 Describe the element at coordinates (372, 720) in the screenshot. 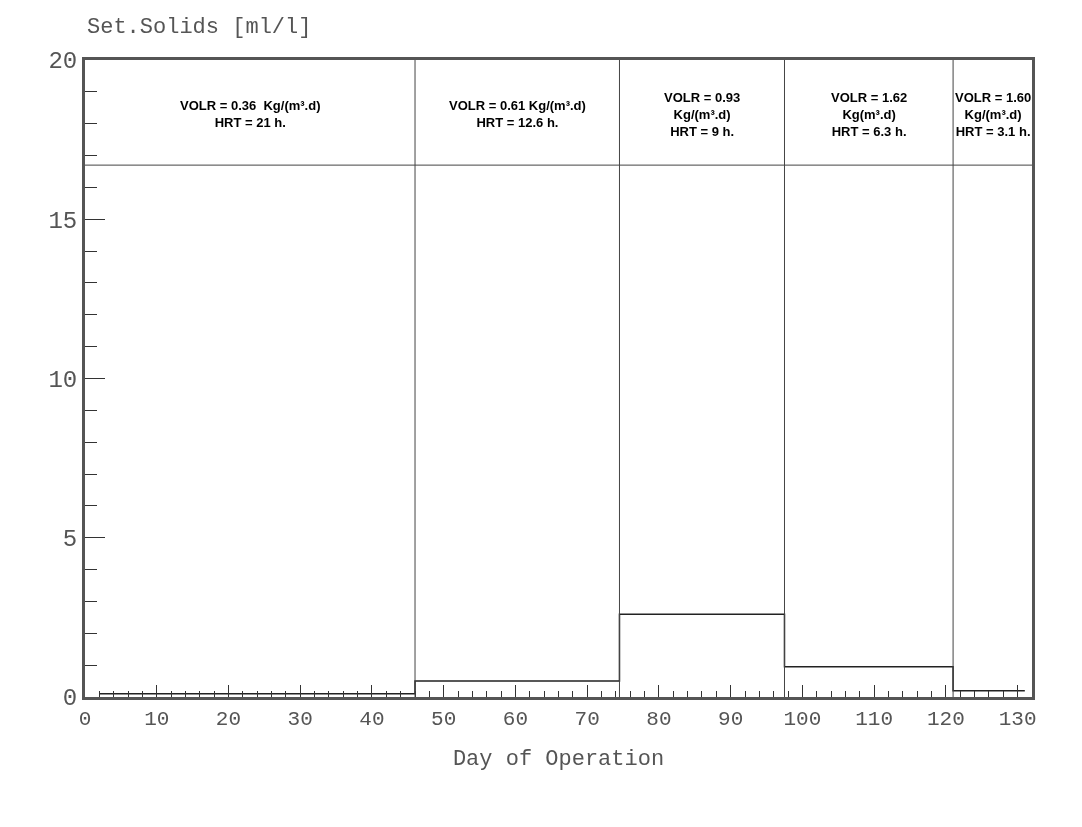

I see `x-tick-label: 40` at that location.